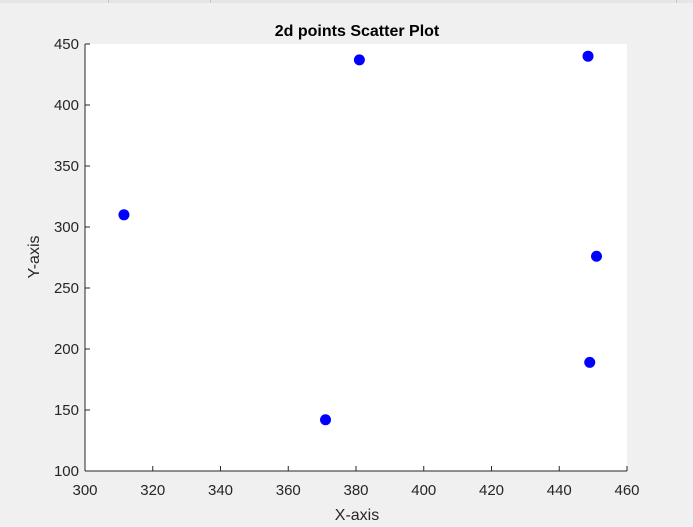  I want to click on x-tick-label: 420, so click(491, 490).